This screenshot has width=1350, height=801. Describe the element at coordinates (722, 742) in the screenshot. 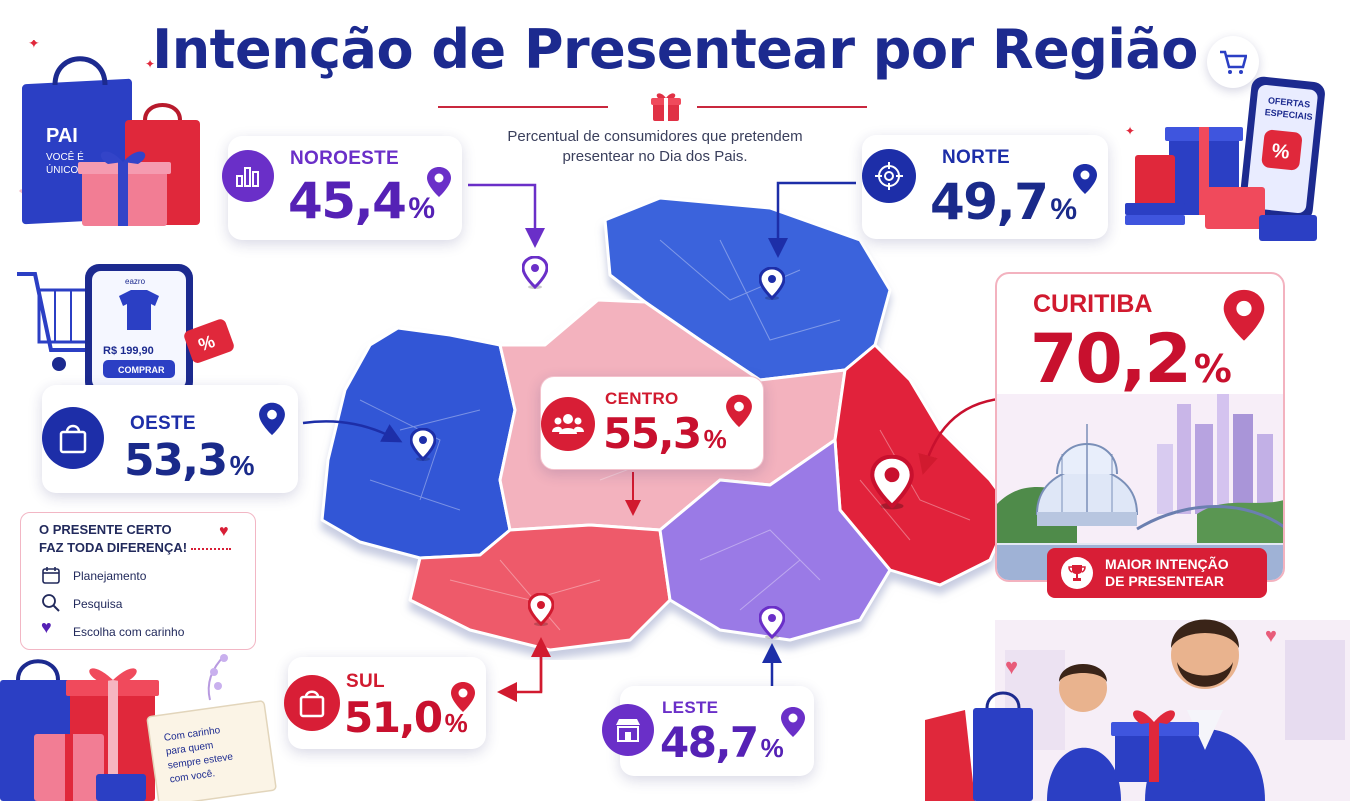

I see `region-value: 48,7%` at that location.